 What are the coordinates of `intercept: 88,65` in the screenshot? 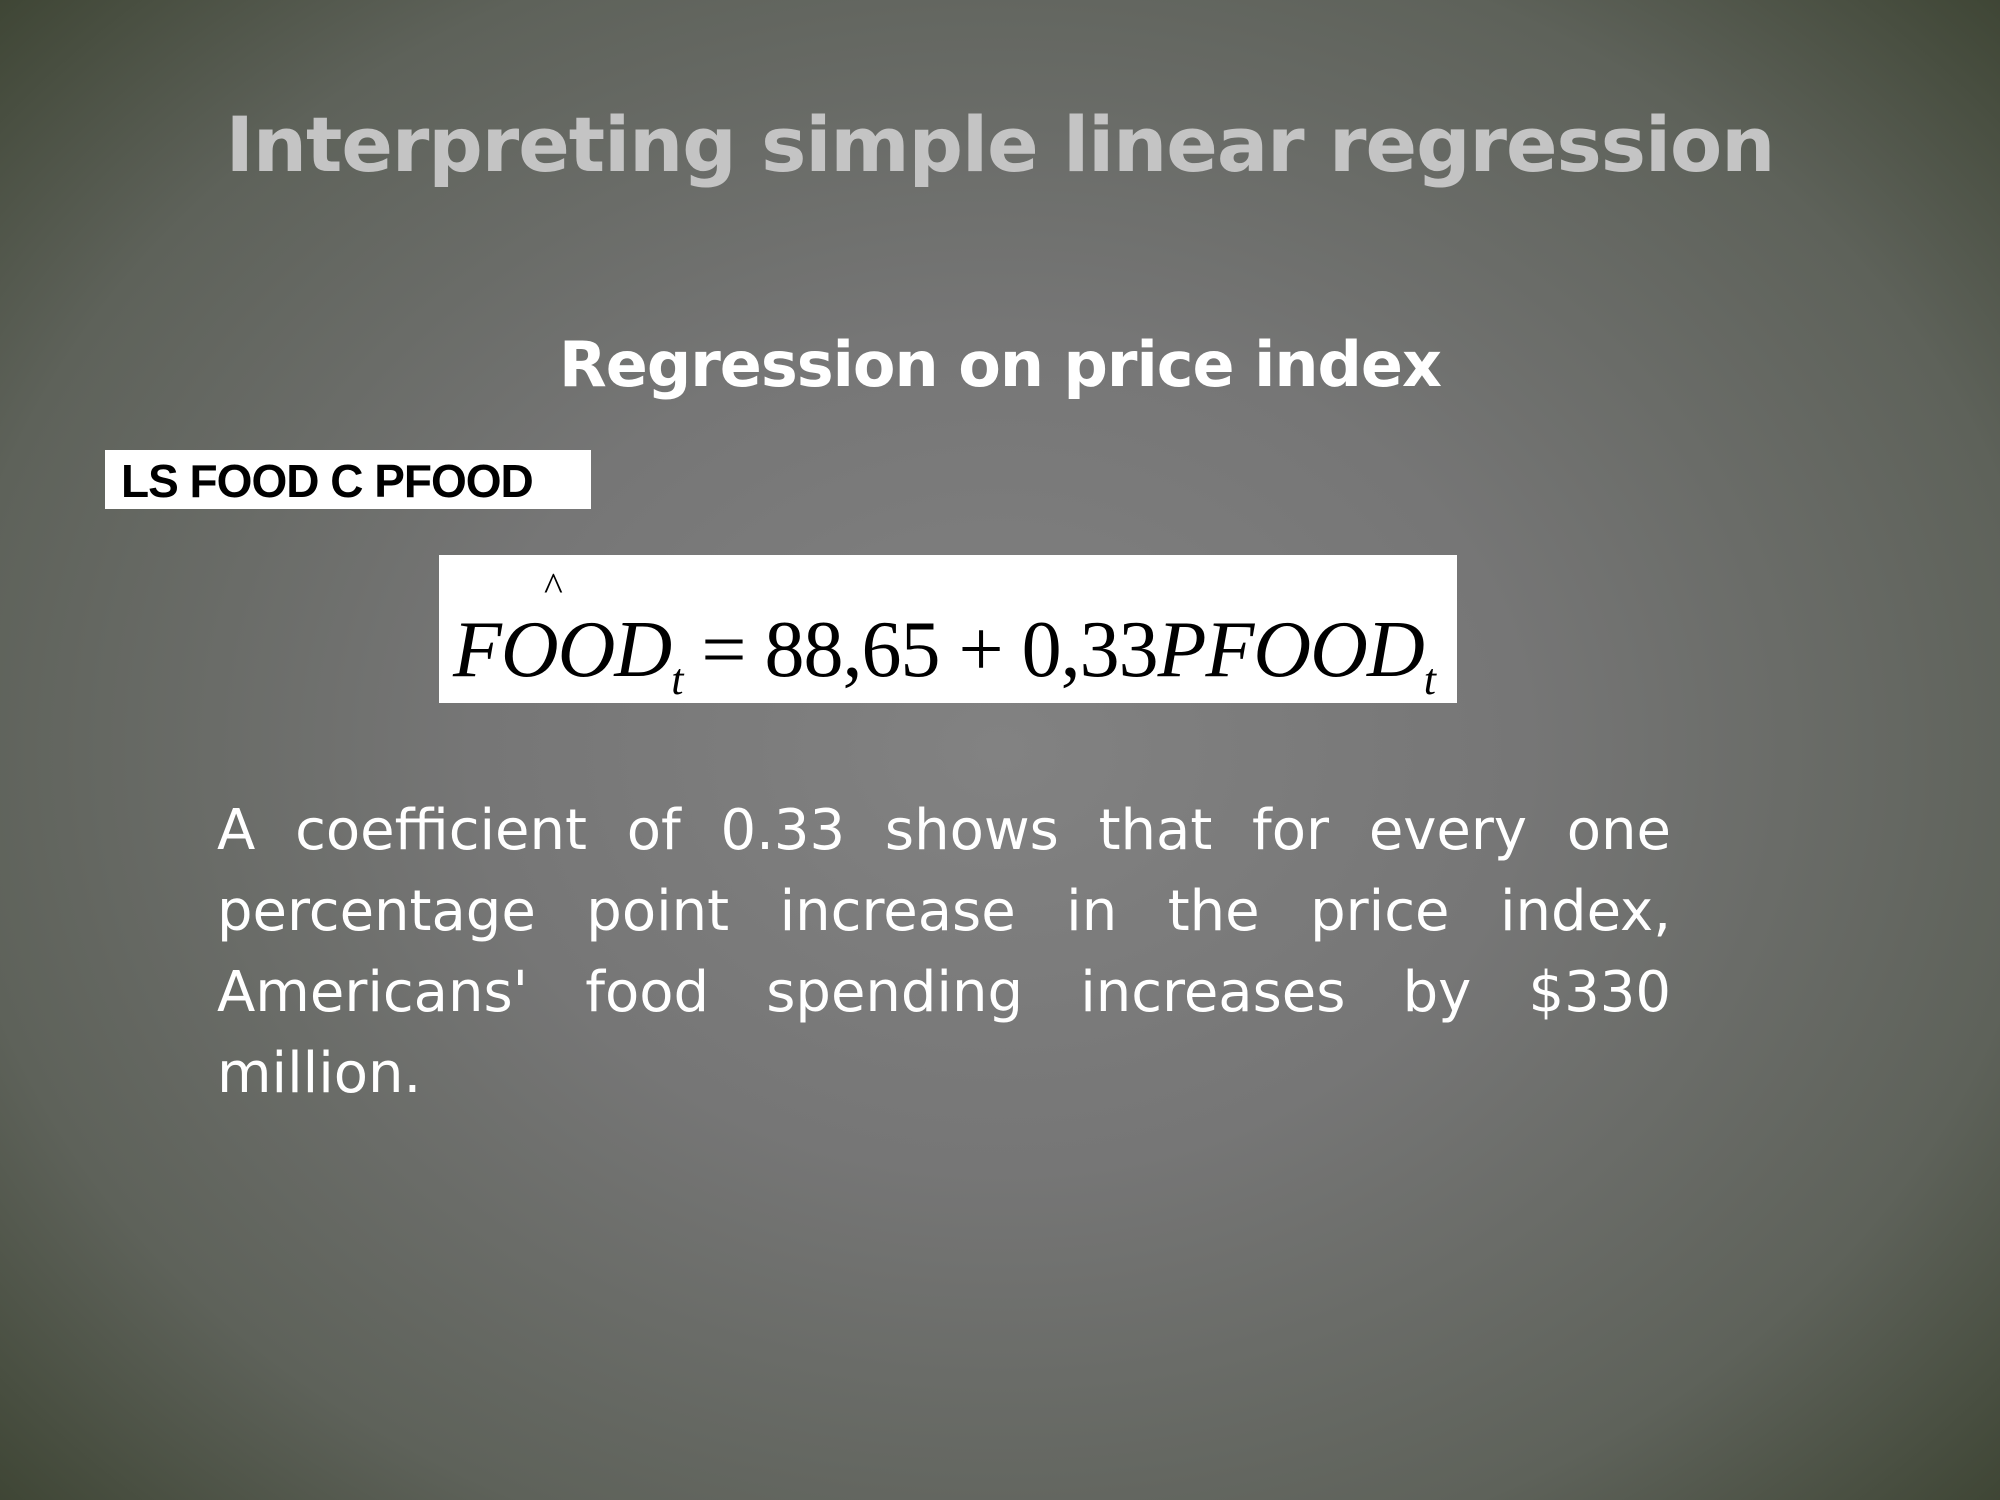 It's located at (852, 650).